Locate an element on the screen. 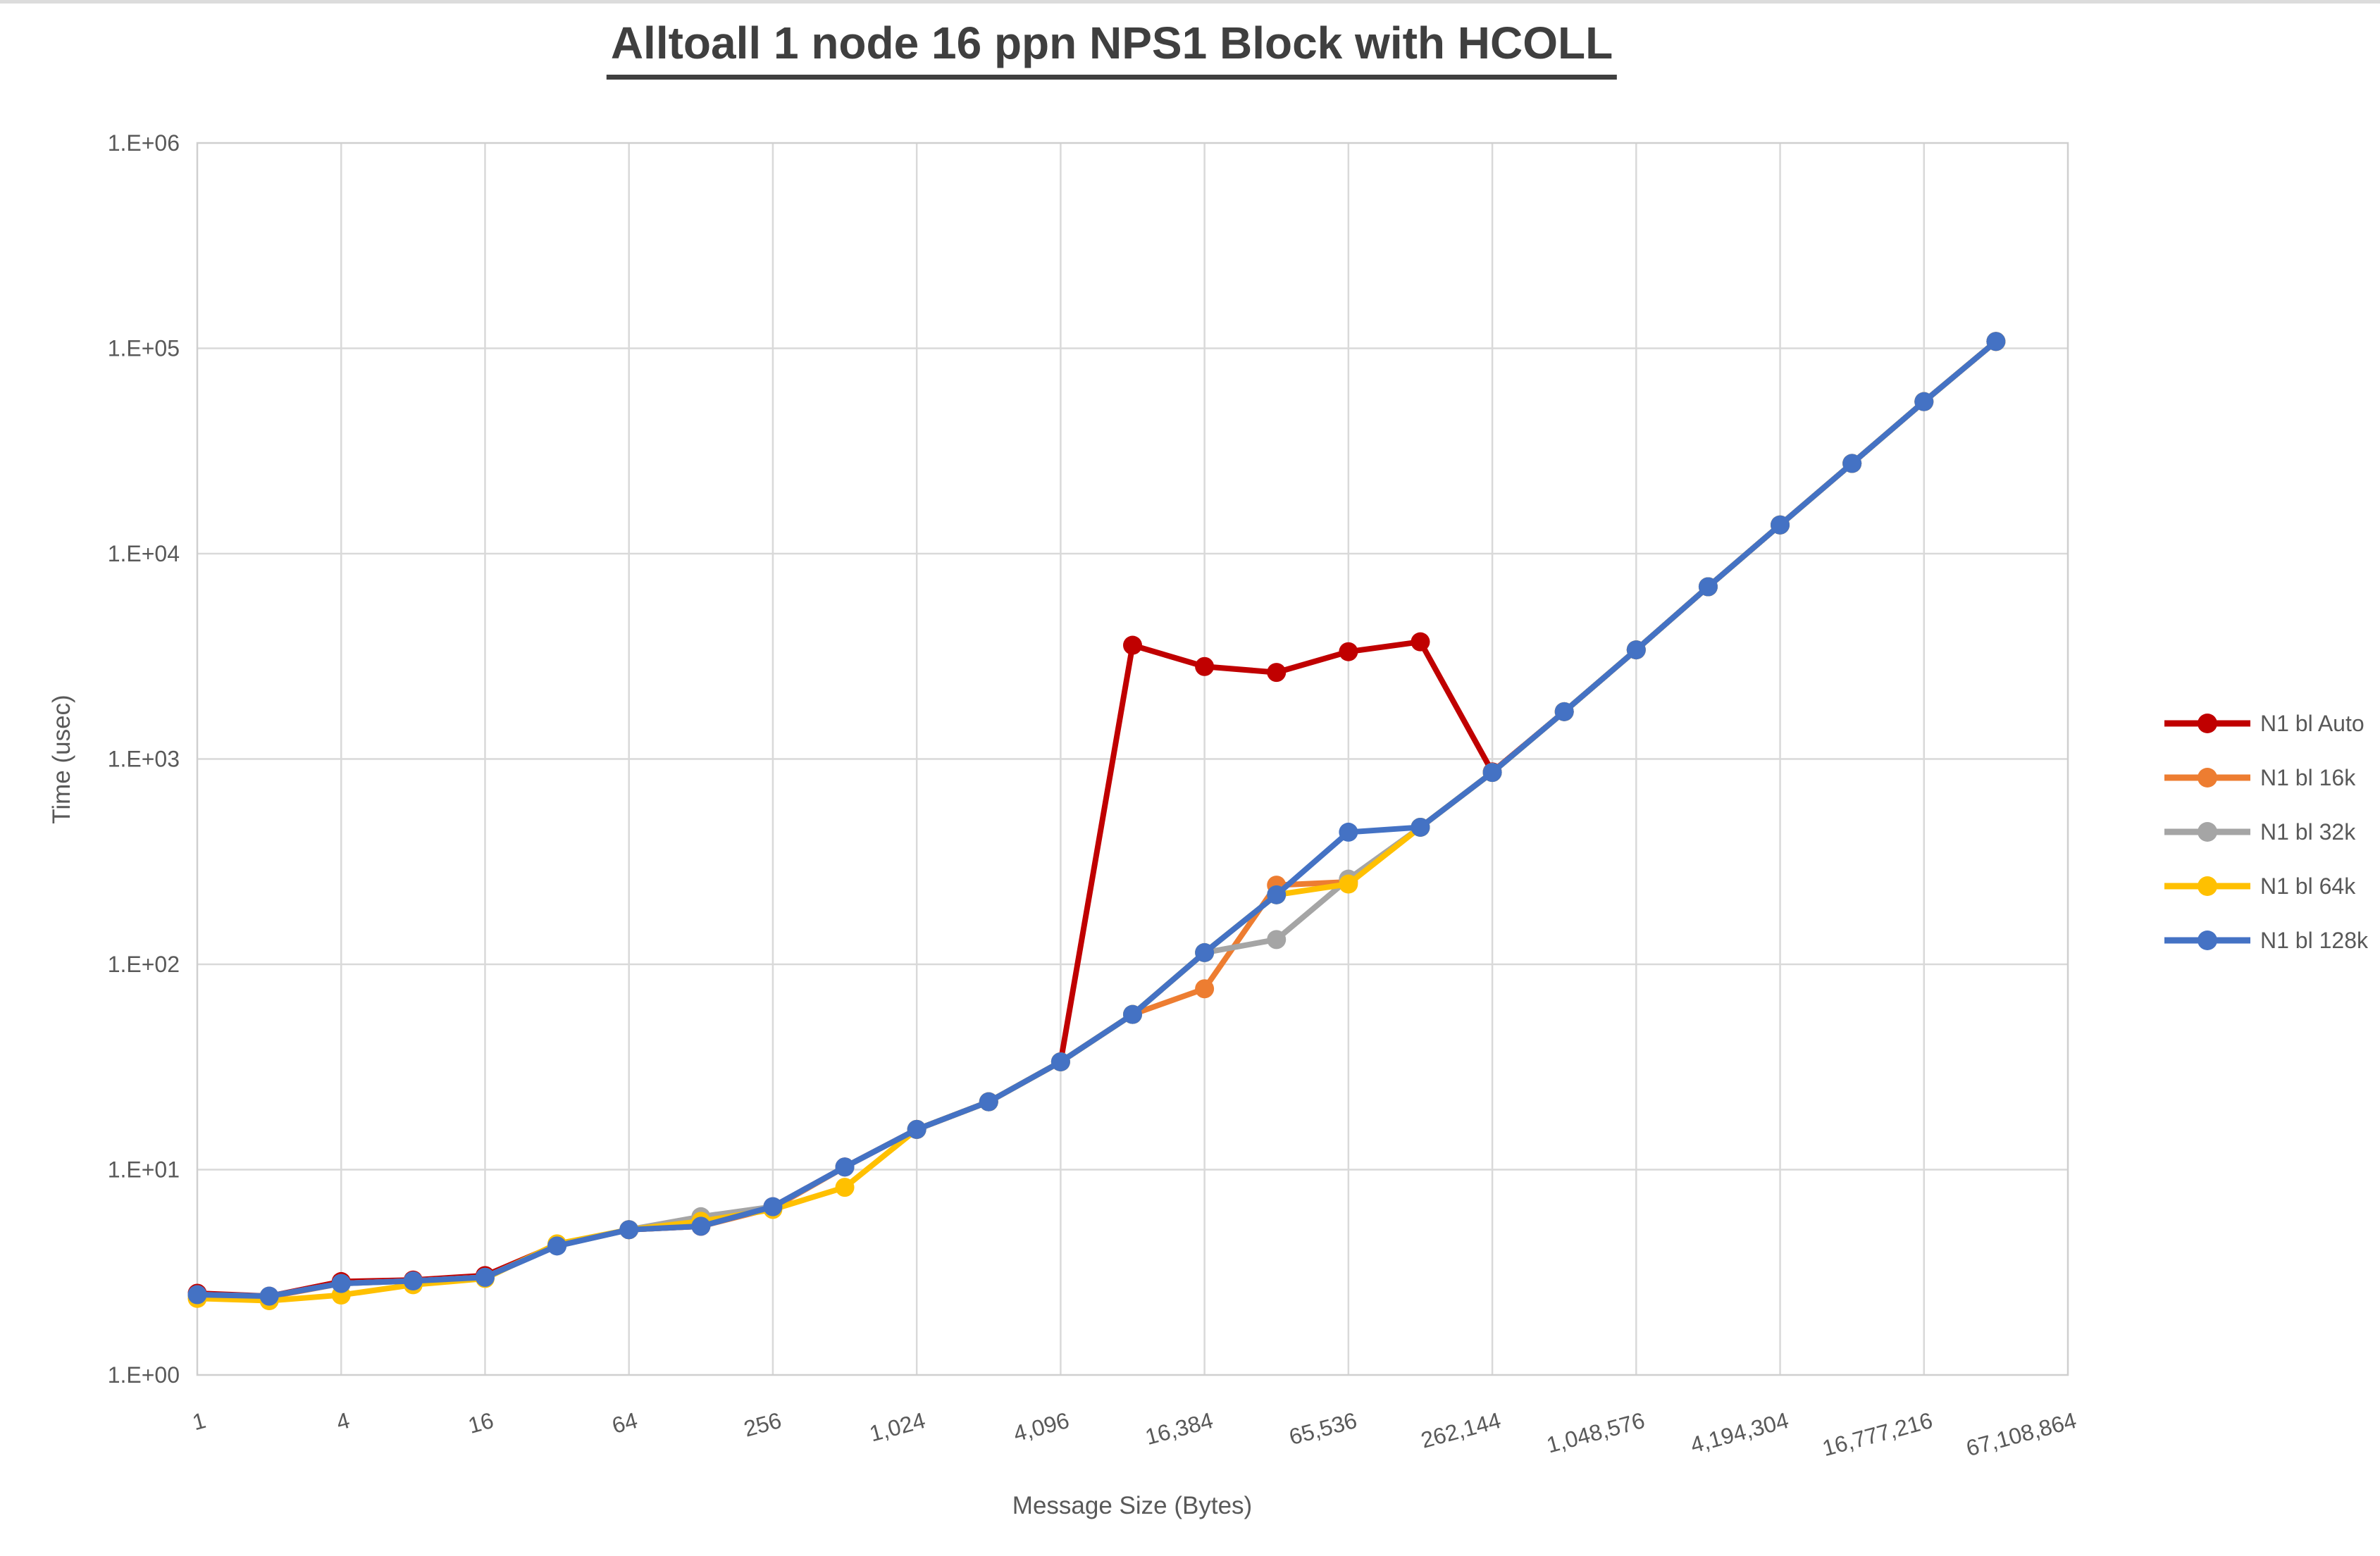 The width and height of the screenshot is (2380, 1556). legend-item-n1-bl-128k: N1 bl 128k is located at coordinates (2266, 940).